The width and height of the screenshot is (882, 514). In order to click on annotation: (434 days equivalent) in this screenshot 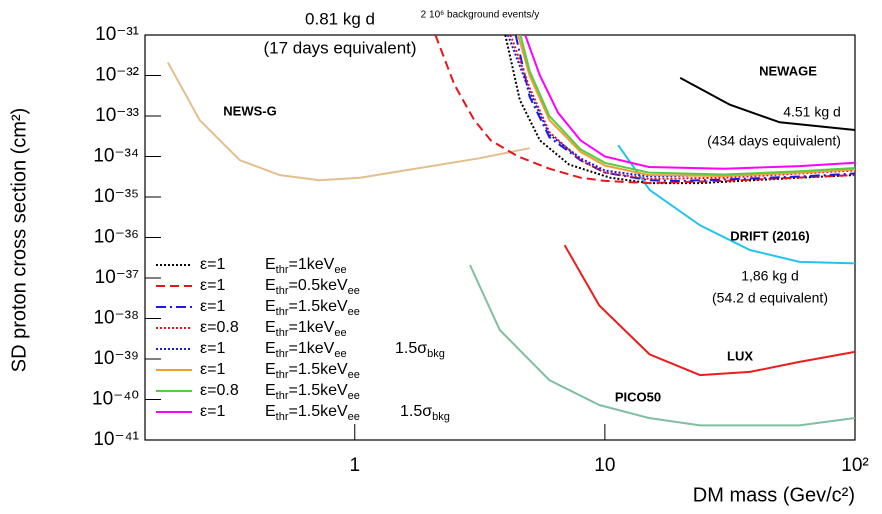, I will do `click(774, 141)`.